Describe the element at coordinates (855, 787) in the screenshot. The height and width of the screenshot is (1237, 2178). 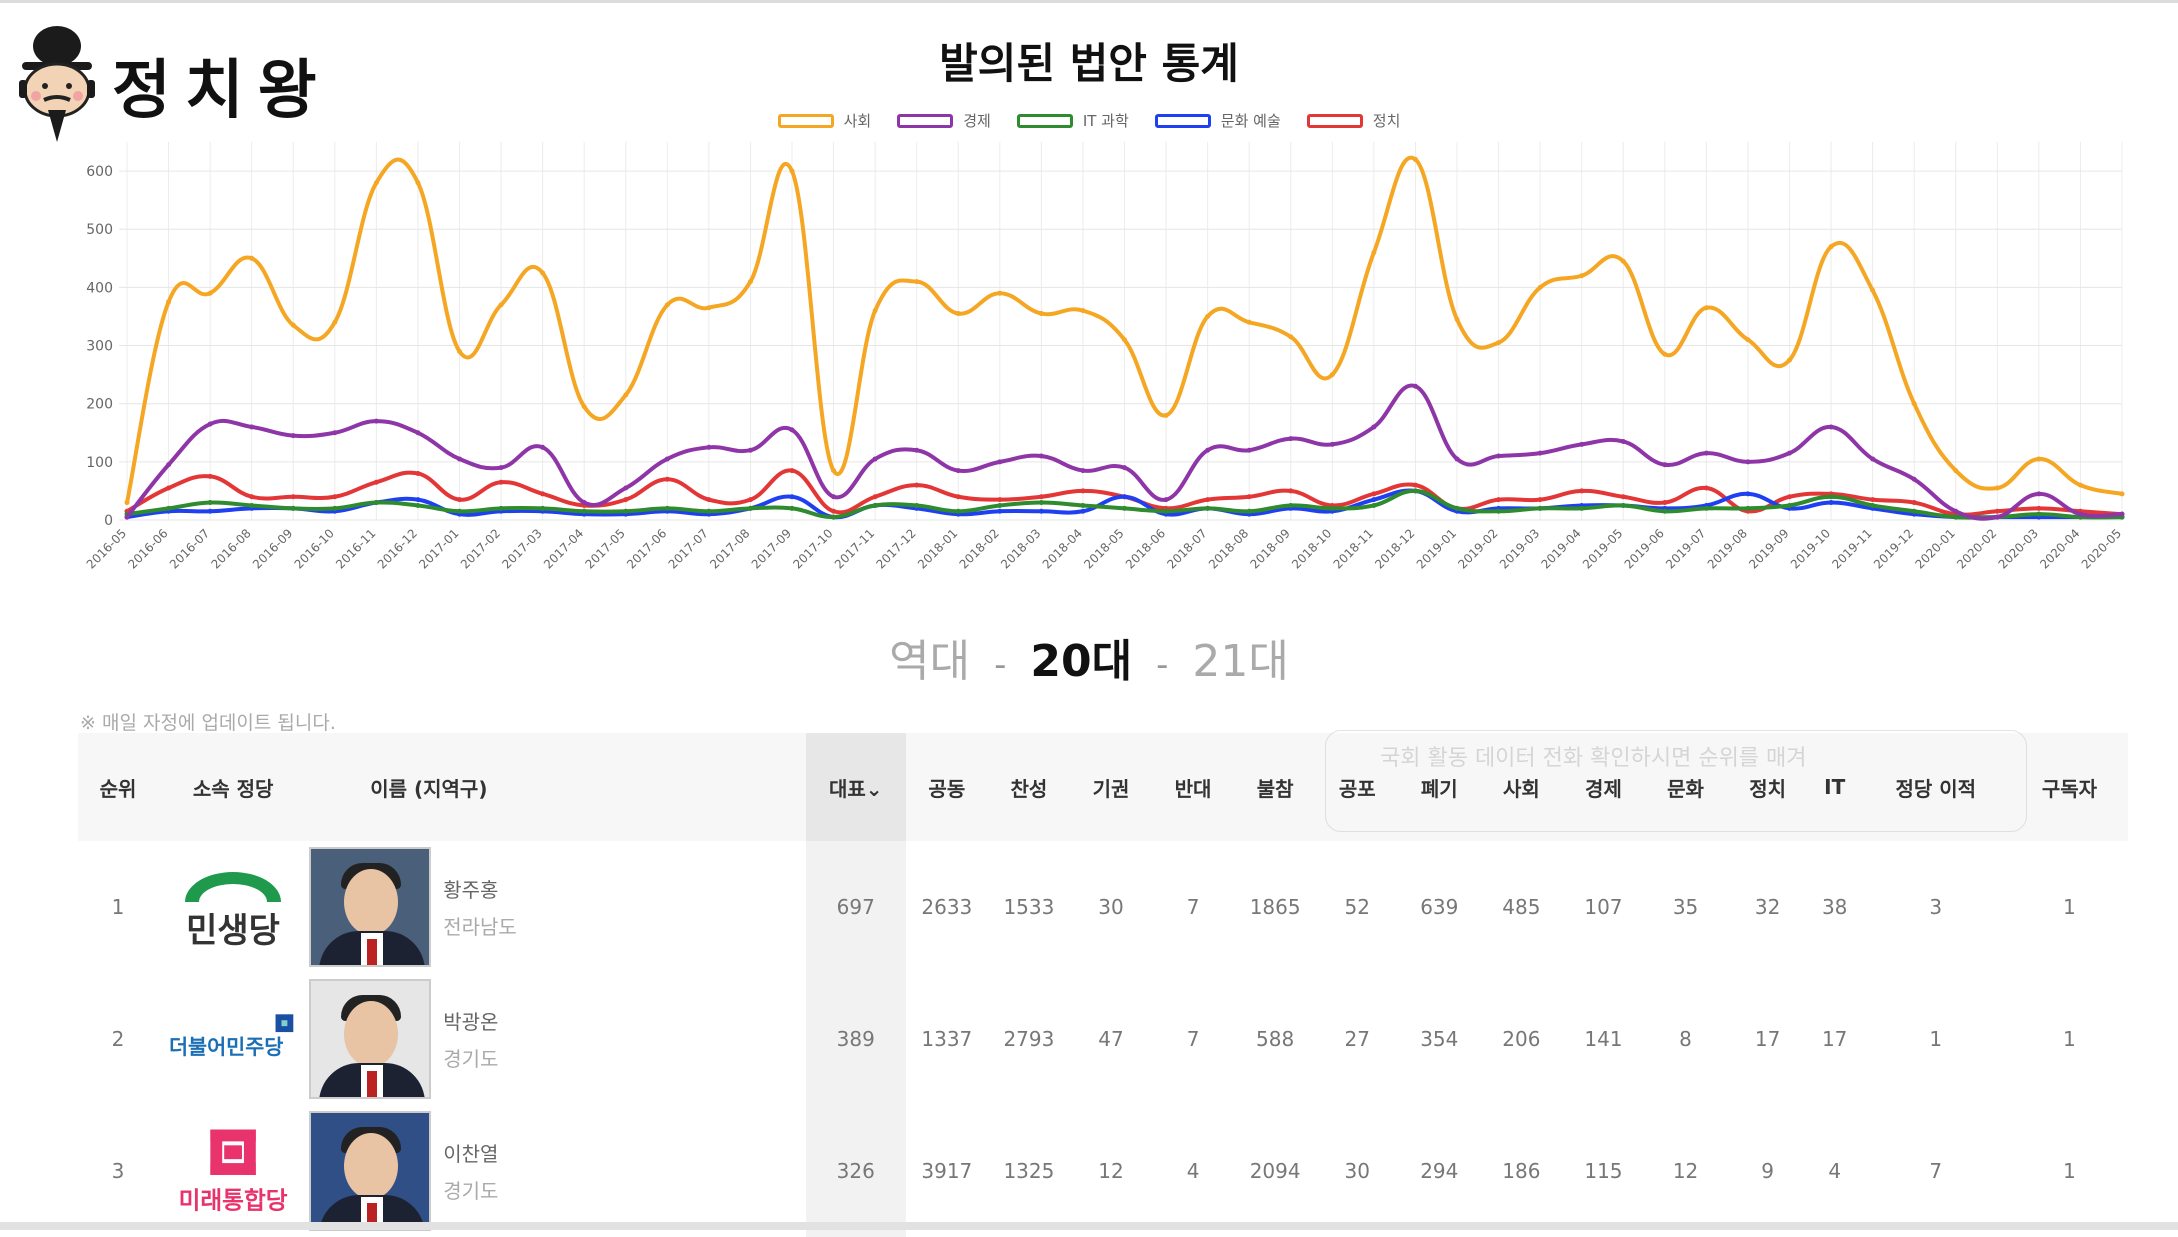
I see `header-lead-sorted: 대표⌄` at that location.